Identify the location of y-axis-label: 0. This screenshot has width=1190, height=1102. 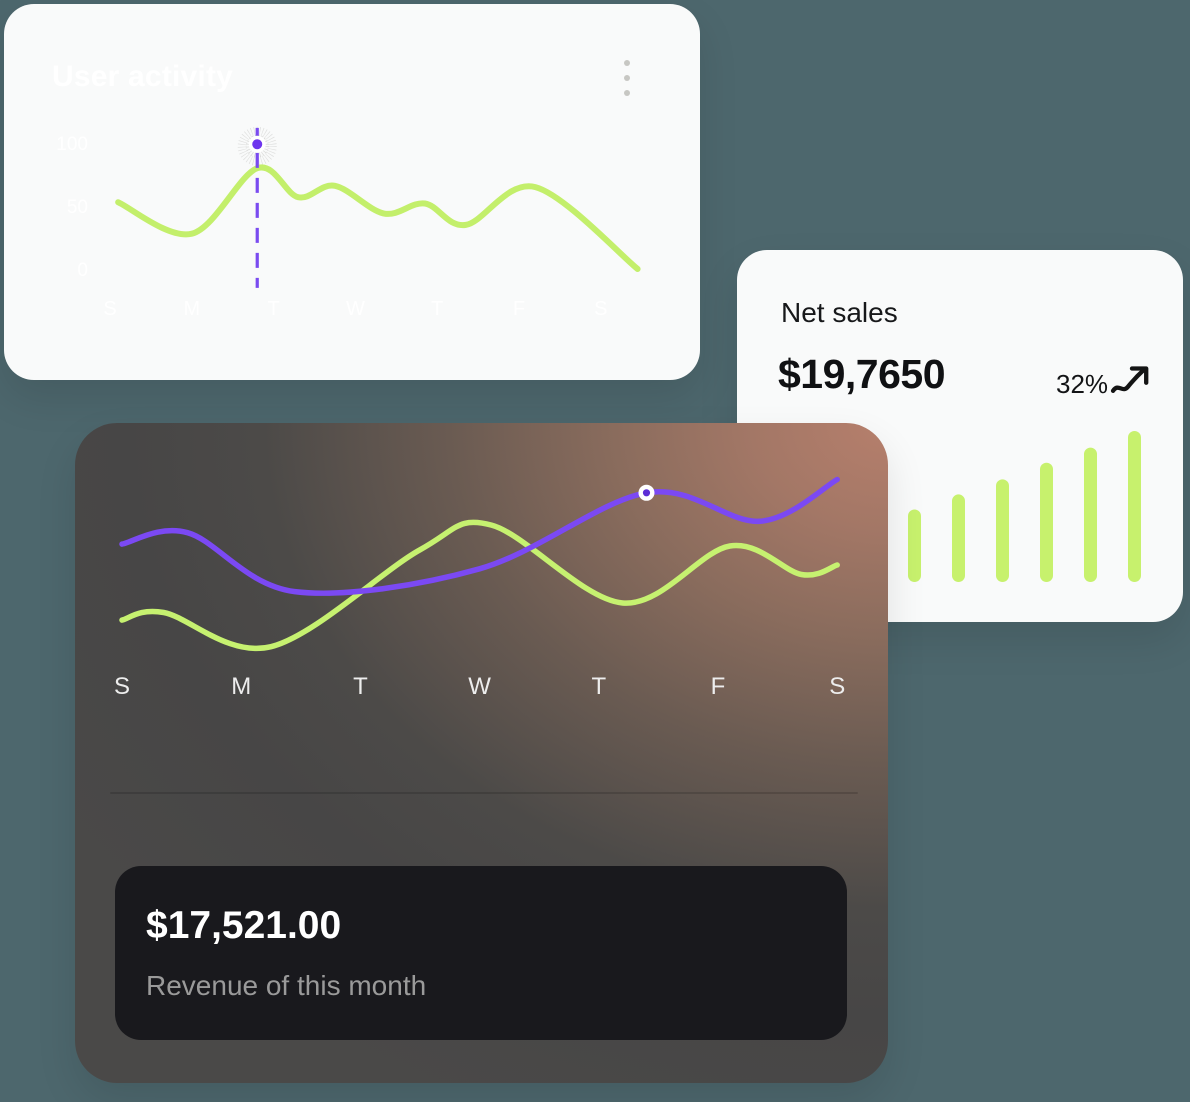
(82, 270).